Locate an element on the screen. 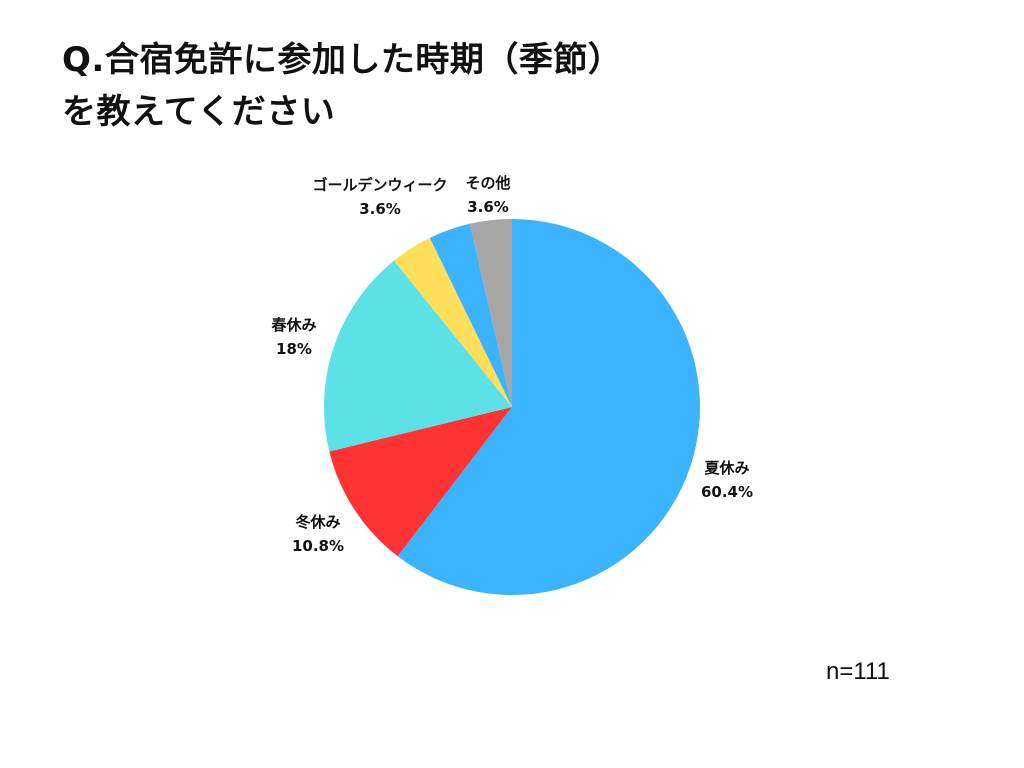 The image size is (1024, 768). chart-title-line-2: を教えてください is located at coordinates (199, 112).